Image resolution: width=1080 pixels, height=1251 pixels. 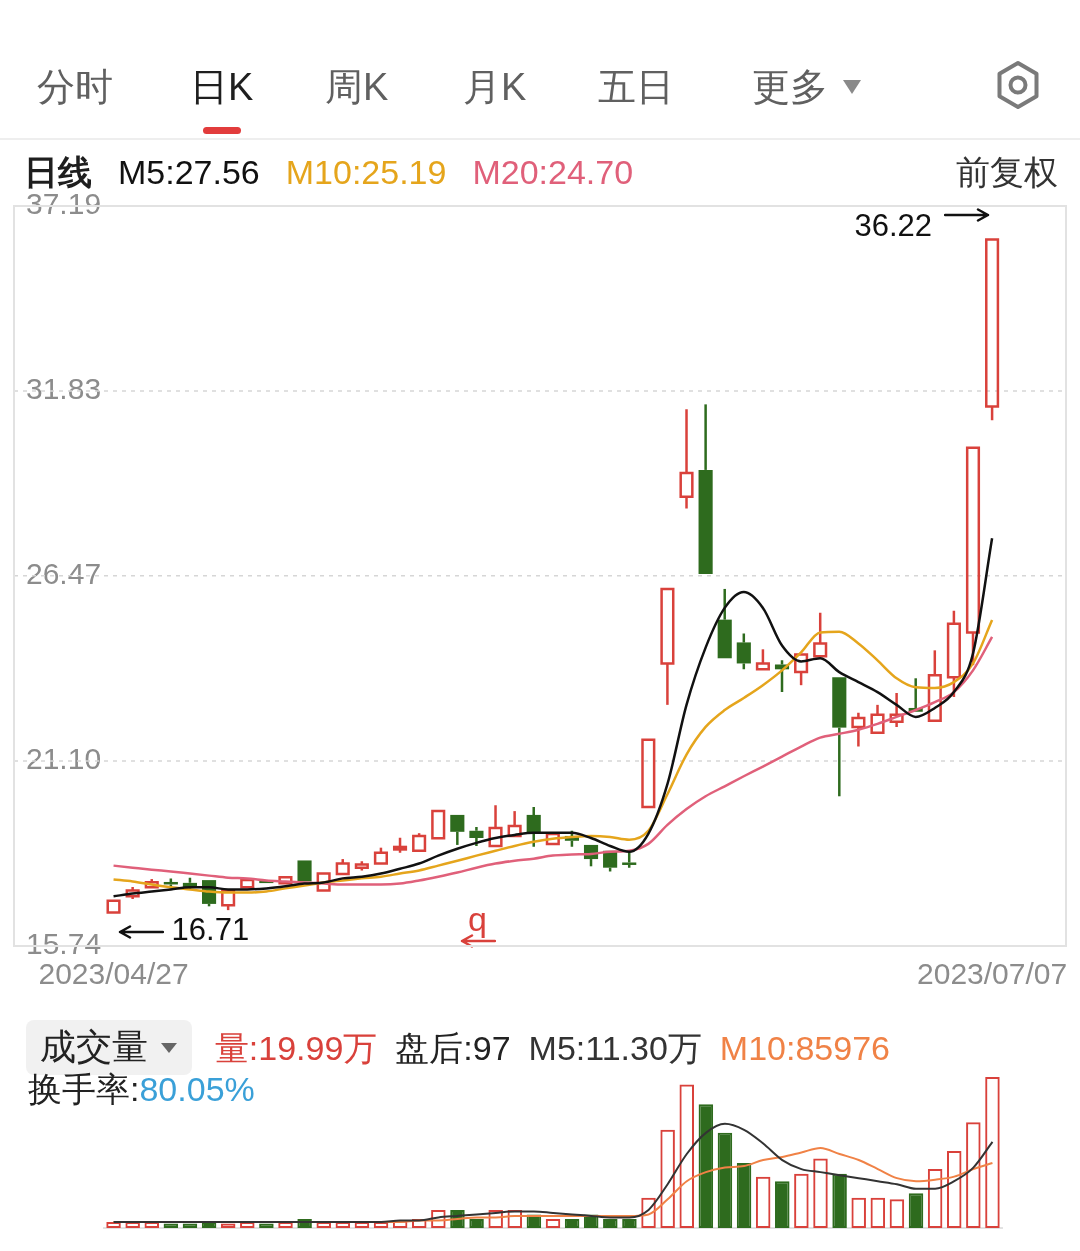 What do you see at coordinates (477, 919) in the screenshot?
I see `annotation: q` at bounding box center [477, 919].